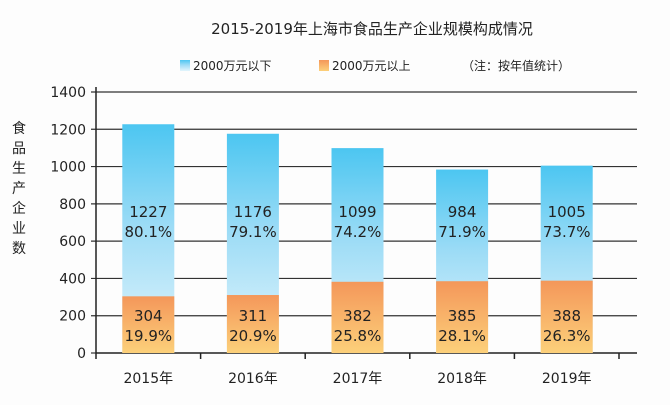 Image resolution: width=670 pixels, height=405 pixels. Describe the element at coordinates (567, 379) in the screenshot. I see `x-tick-label: 2019年` at that location.